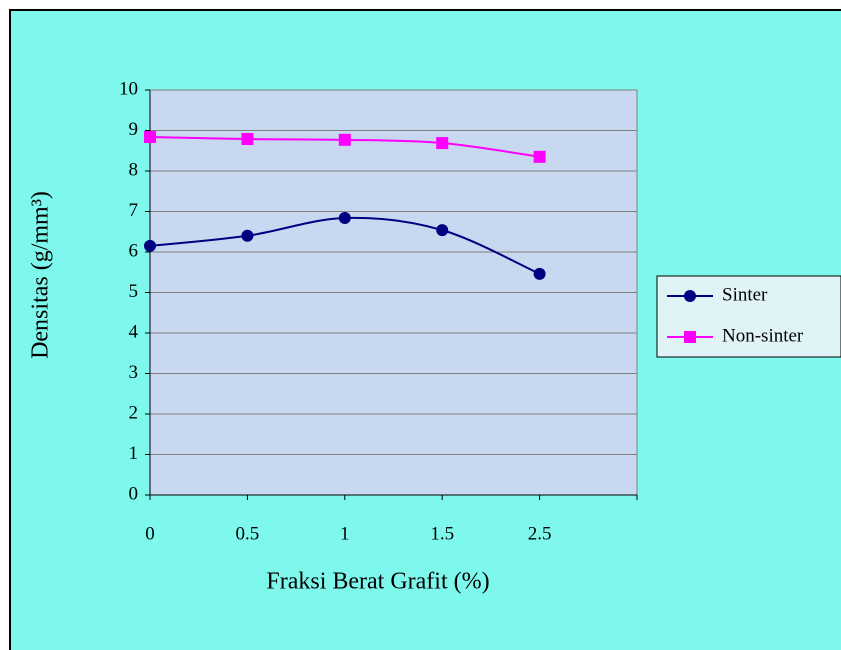 The image size is (841, 650). I want to click on y-tick-label: 9, so click(134, 129).